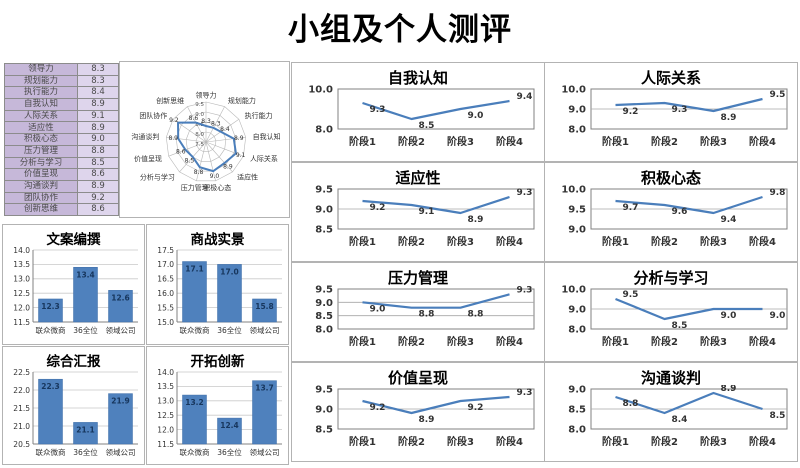 Image resolution: width=800 pixels, height=468 pixels. I want to click on chart-title: 人际关系, so click(670, 78).